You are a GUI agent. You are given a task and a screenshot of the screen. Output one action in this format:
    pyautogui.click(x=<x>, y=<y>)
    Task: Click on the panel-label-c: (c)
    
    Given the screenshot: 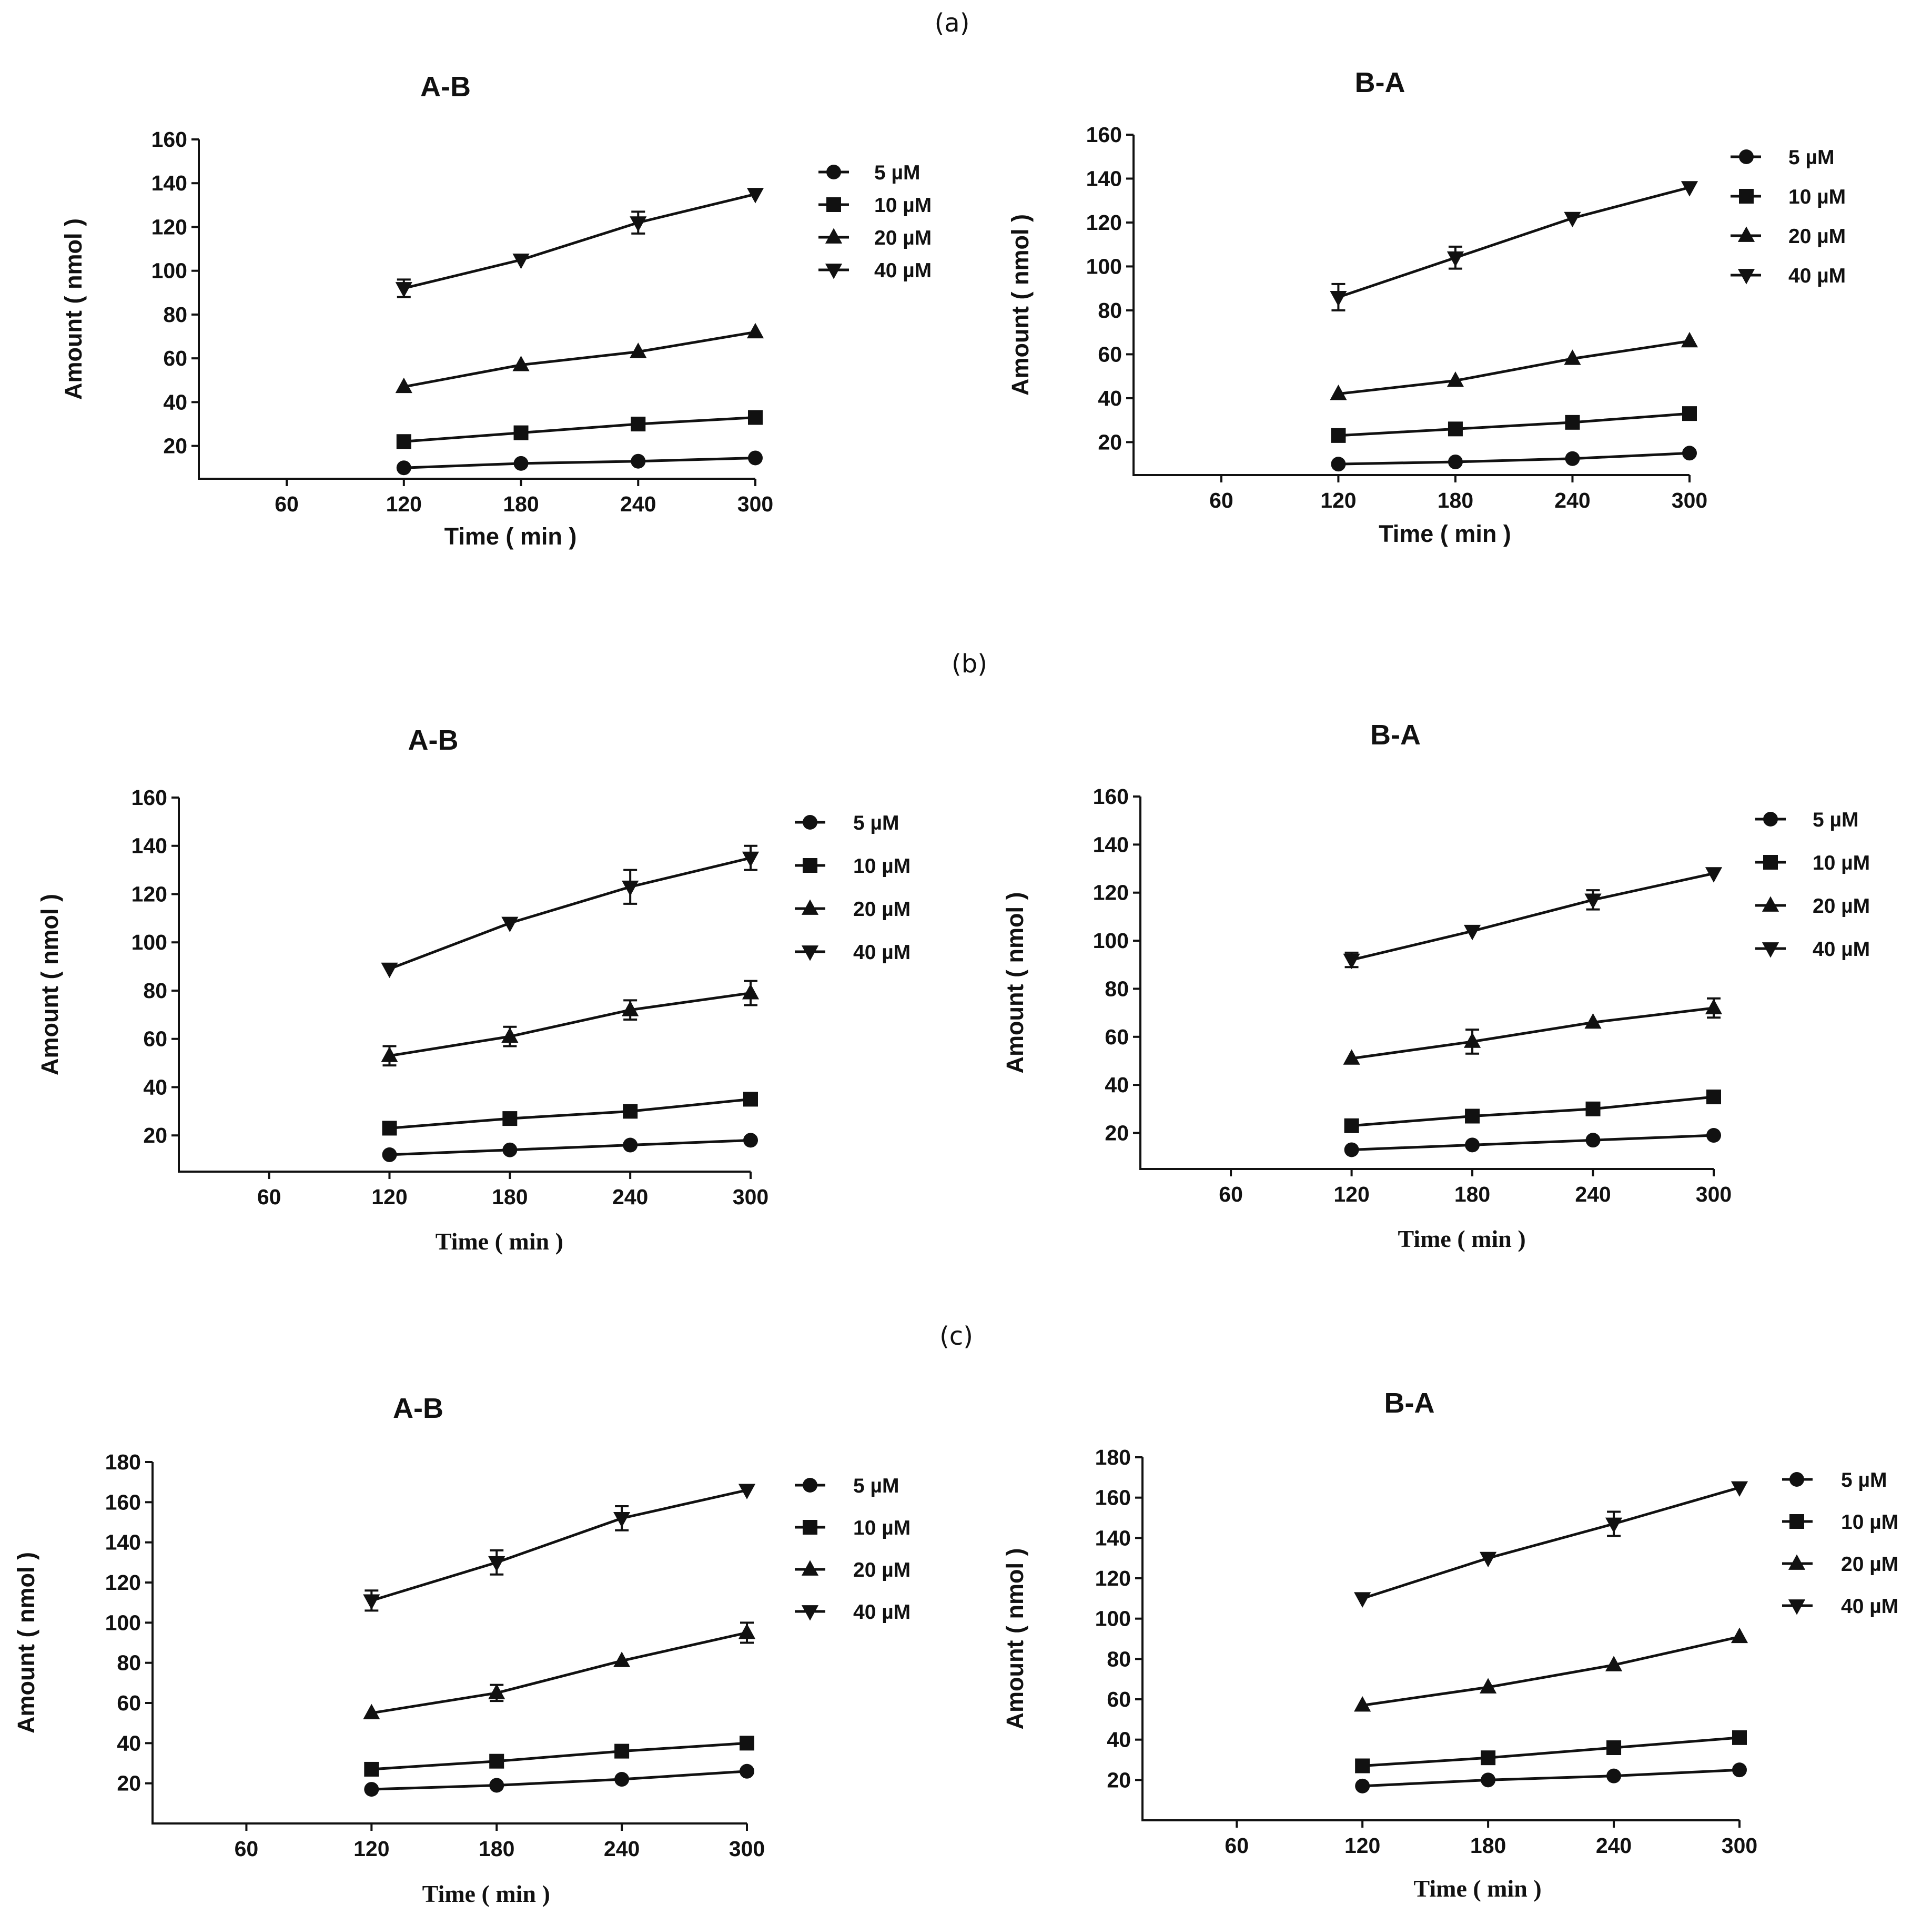 What is the action you would take?
    pyautogui.click(x=956, y=1337)
    